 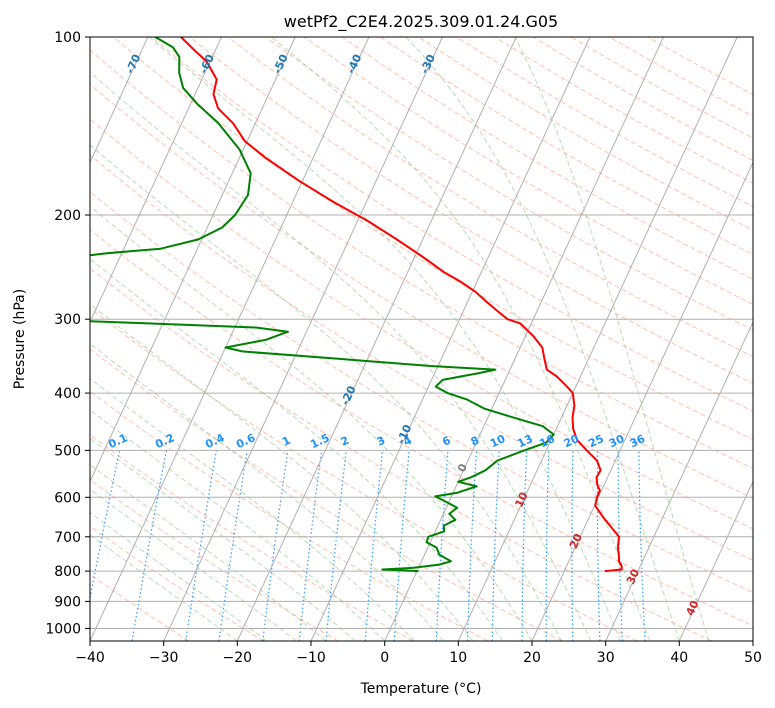 I want to click on x-tick-label: 20, so click(x=532, y=658).